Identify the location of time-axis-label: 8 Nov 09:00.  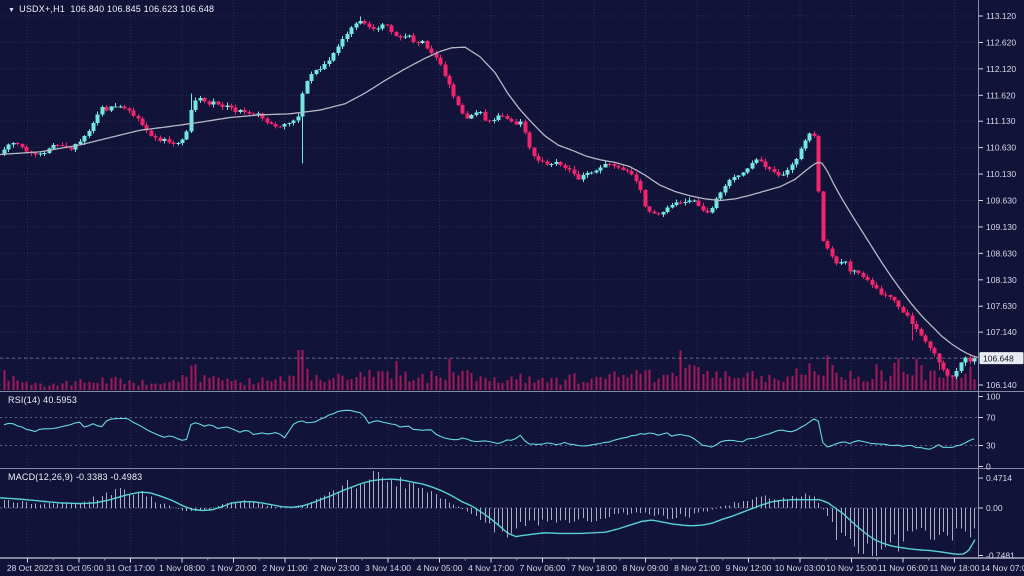
(646, 568).